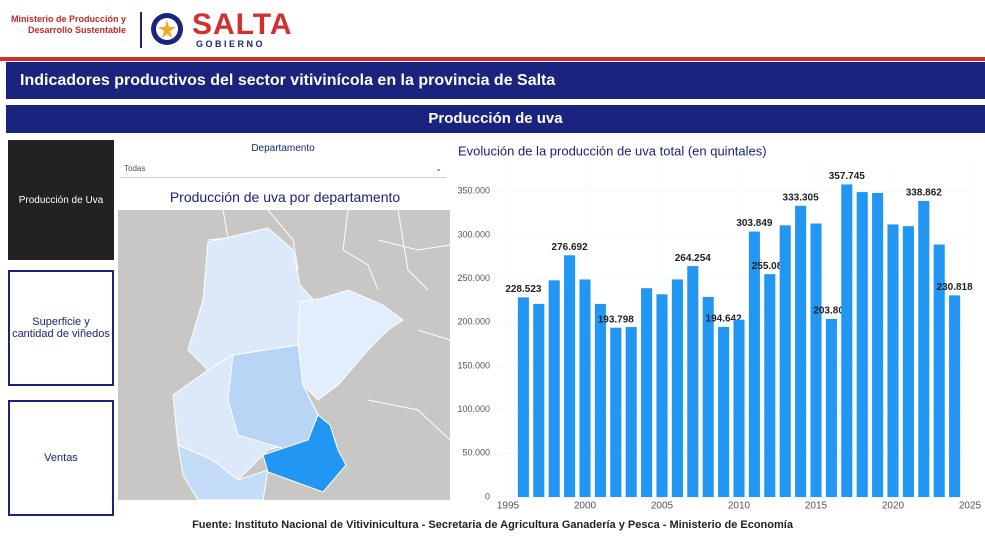  I want to click on divider, so click(141, 30).